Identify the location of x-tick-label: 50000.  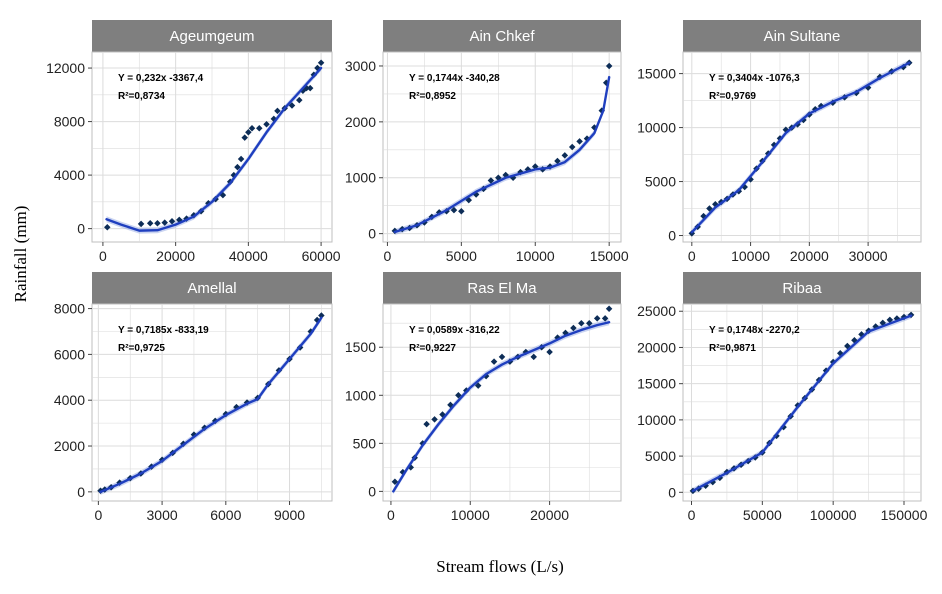
(762, 515).